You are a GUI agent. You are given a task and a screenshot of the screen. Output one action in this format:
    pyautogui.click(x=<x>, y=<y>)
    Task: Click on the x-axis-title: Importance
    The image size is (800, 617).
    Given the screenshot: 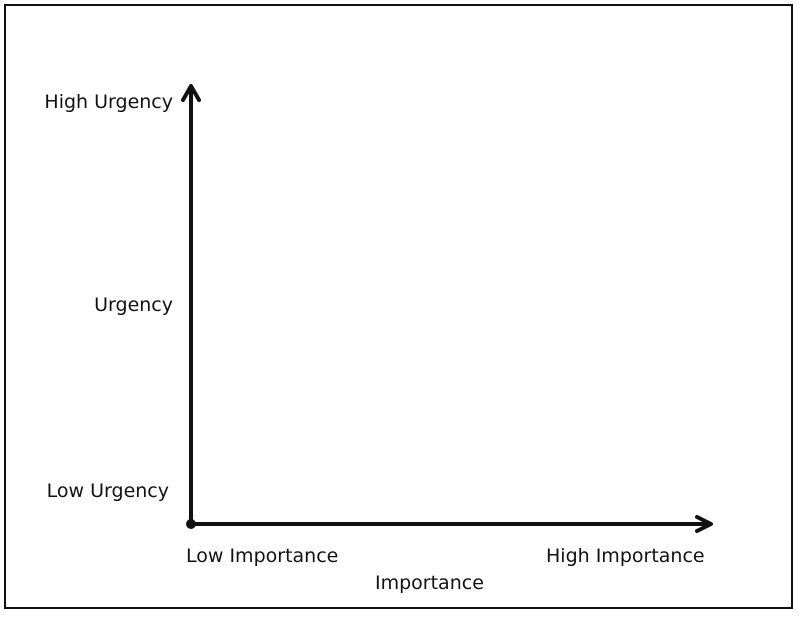 What is the action you would take?
    pyautogui.click(x=429, y=583)
    